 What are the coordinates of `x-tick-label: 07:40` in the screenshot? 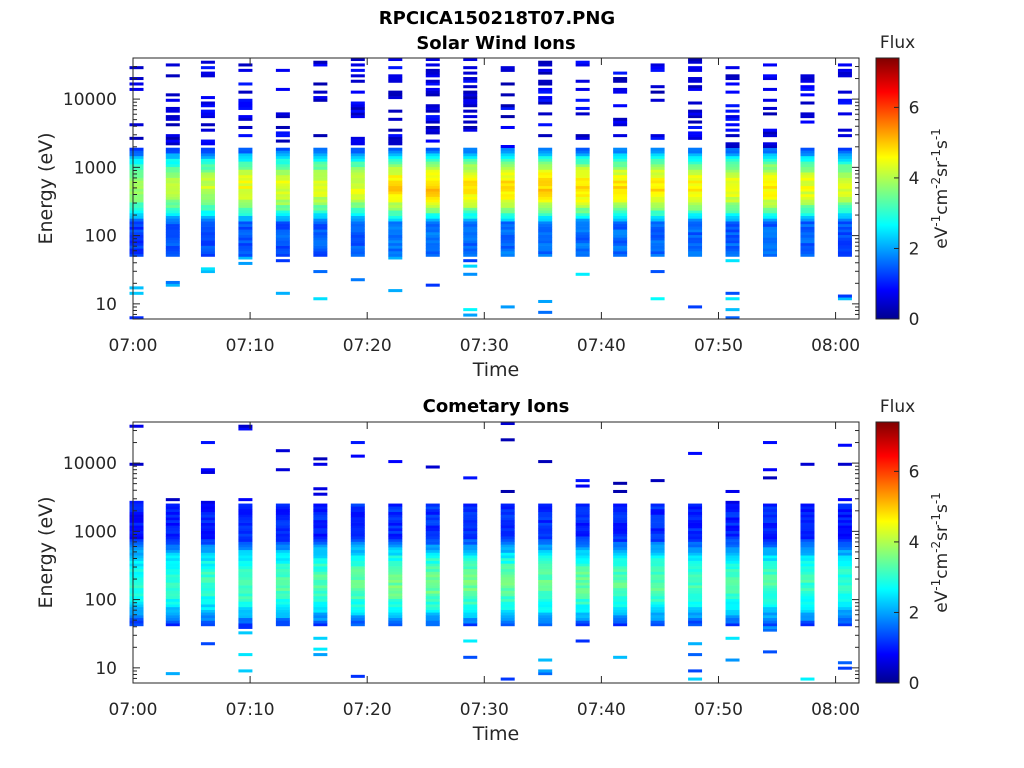 It's located at (601, 710).